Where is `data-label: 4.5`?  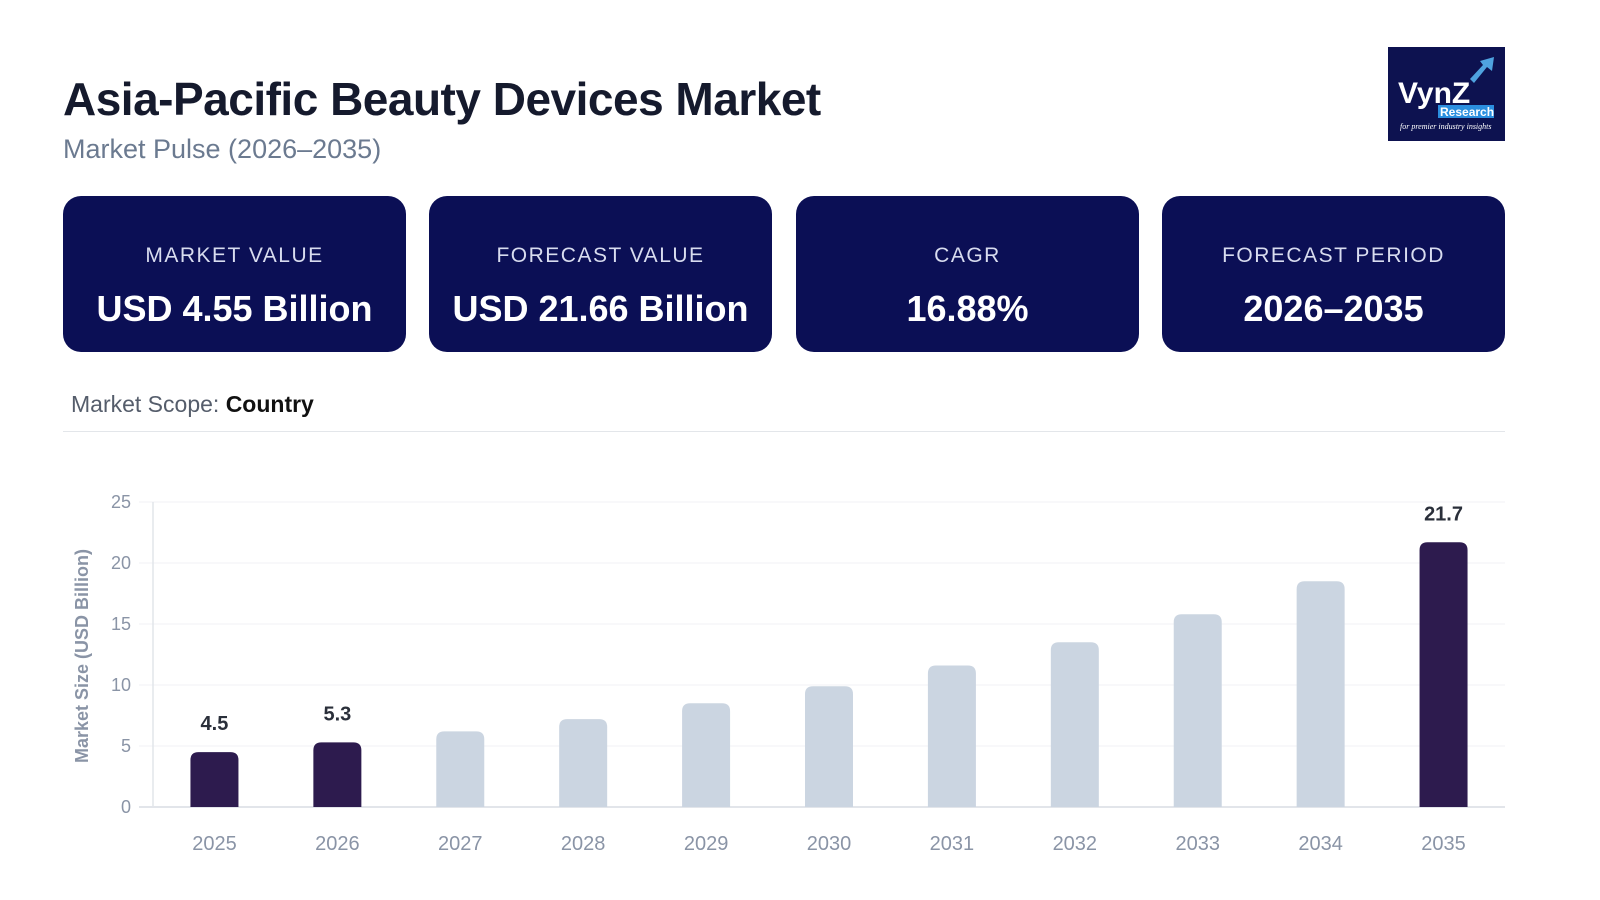 data-label: 4.5 is located at coordinates (215, 724).